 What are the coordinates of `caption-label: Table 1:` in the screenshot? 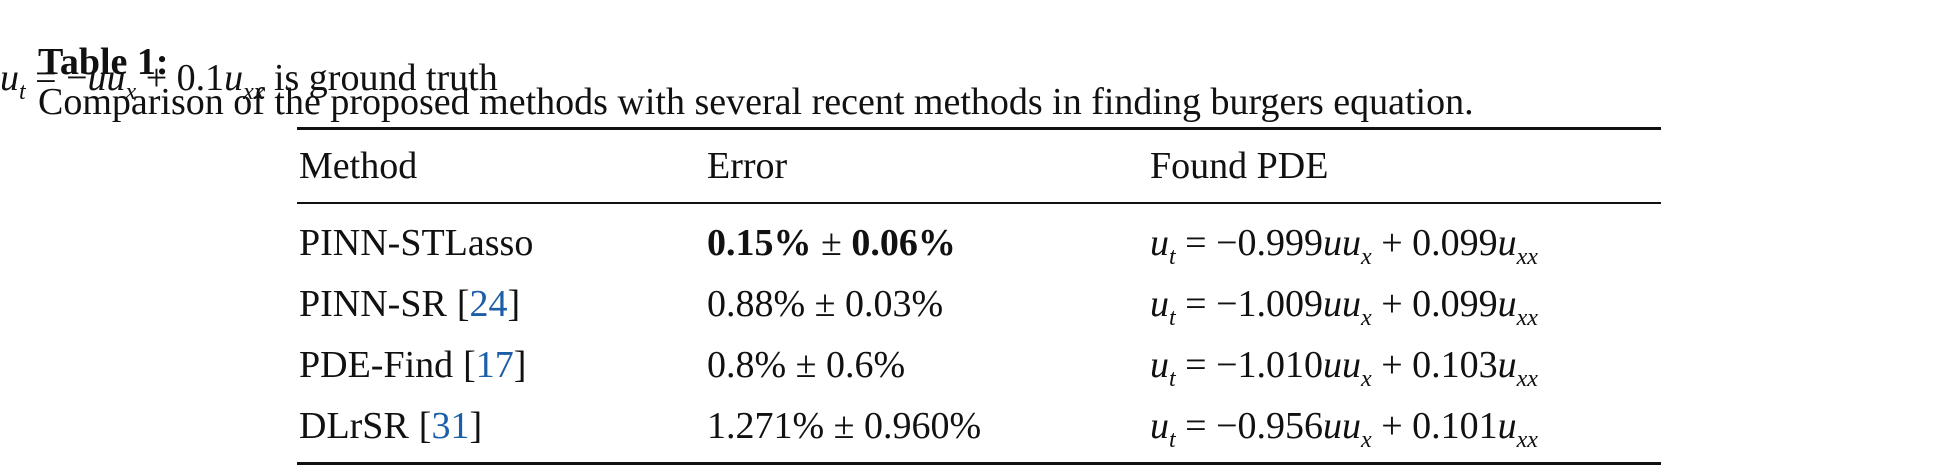 It's located at (103, 62).